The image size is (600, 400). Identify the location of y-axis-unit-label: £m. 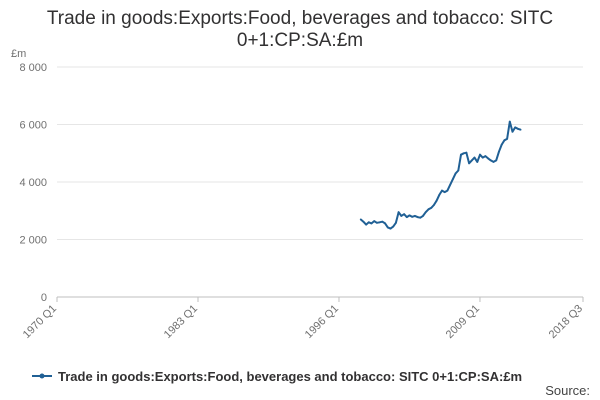
(19, 54).